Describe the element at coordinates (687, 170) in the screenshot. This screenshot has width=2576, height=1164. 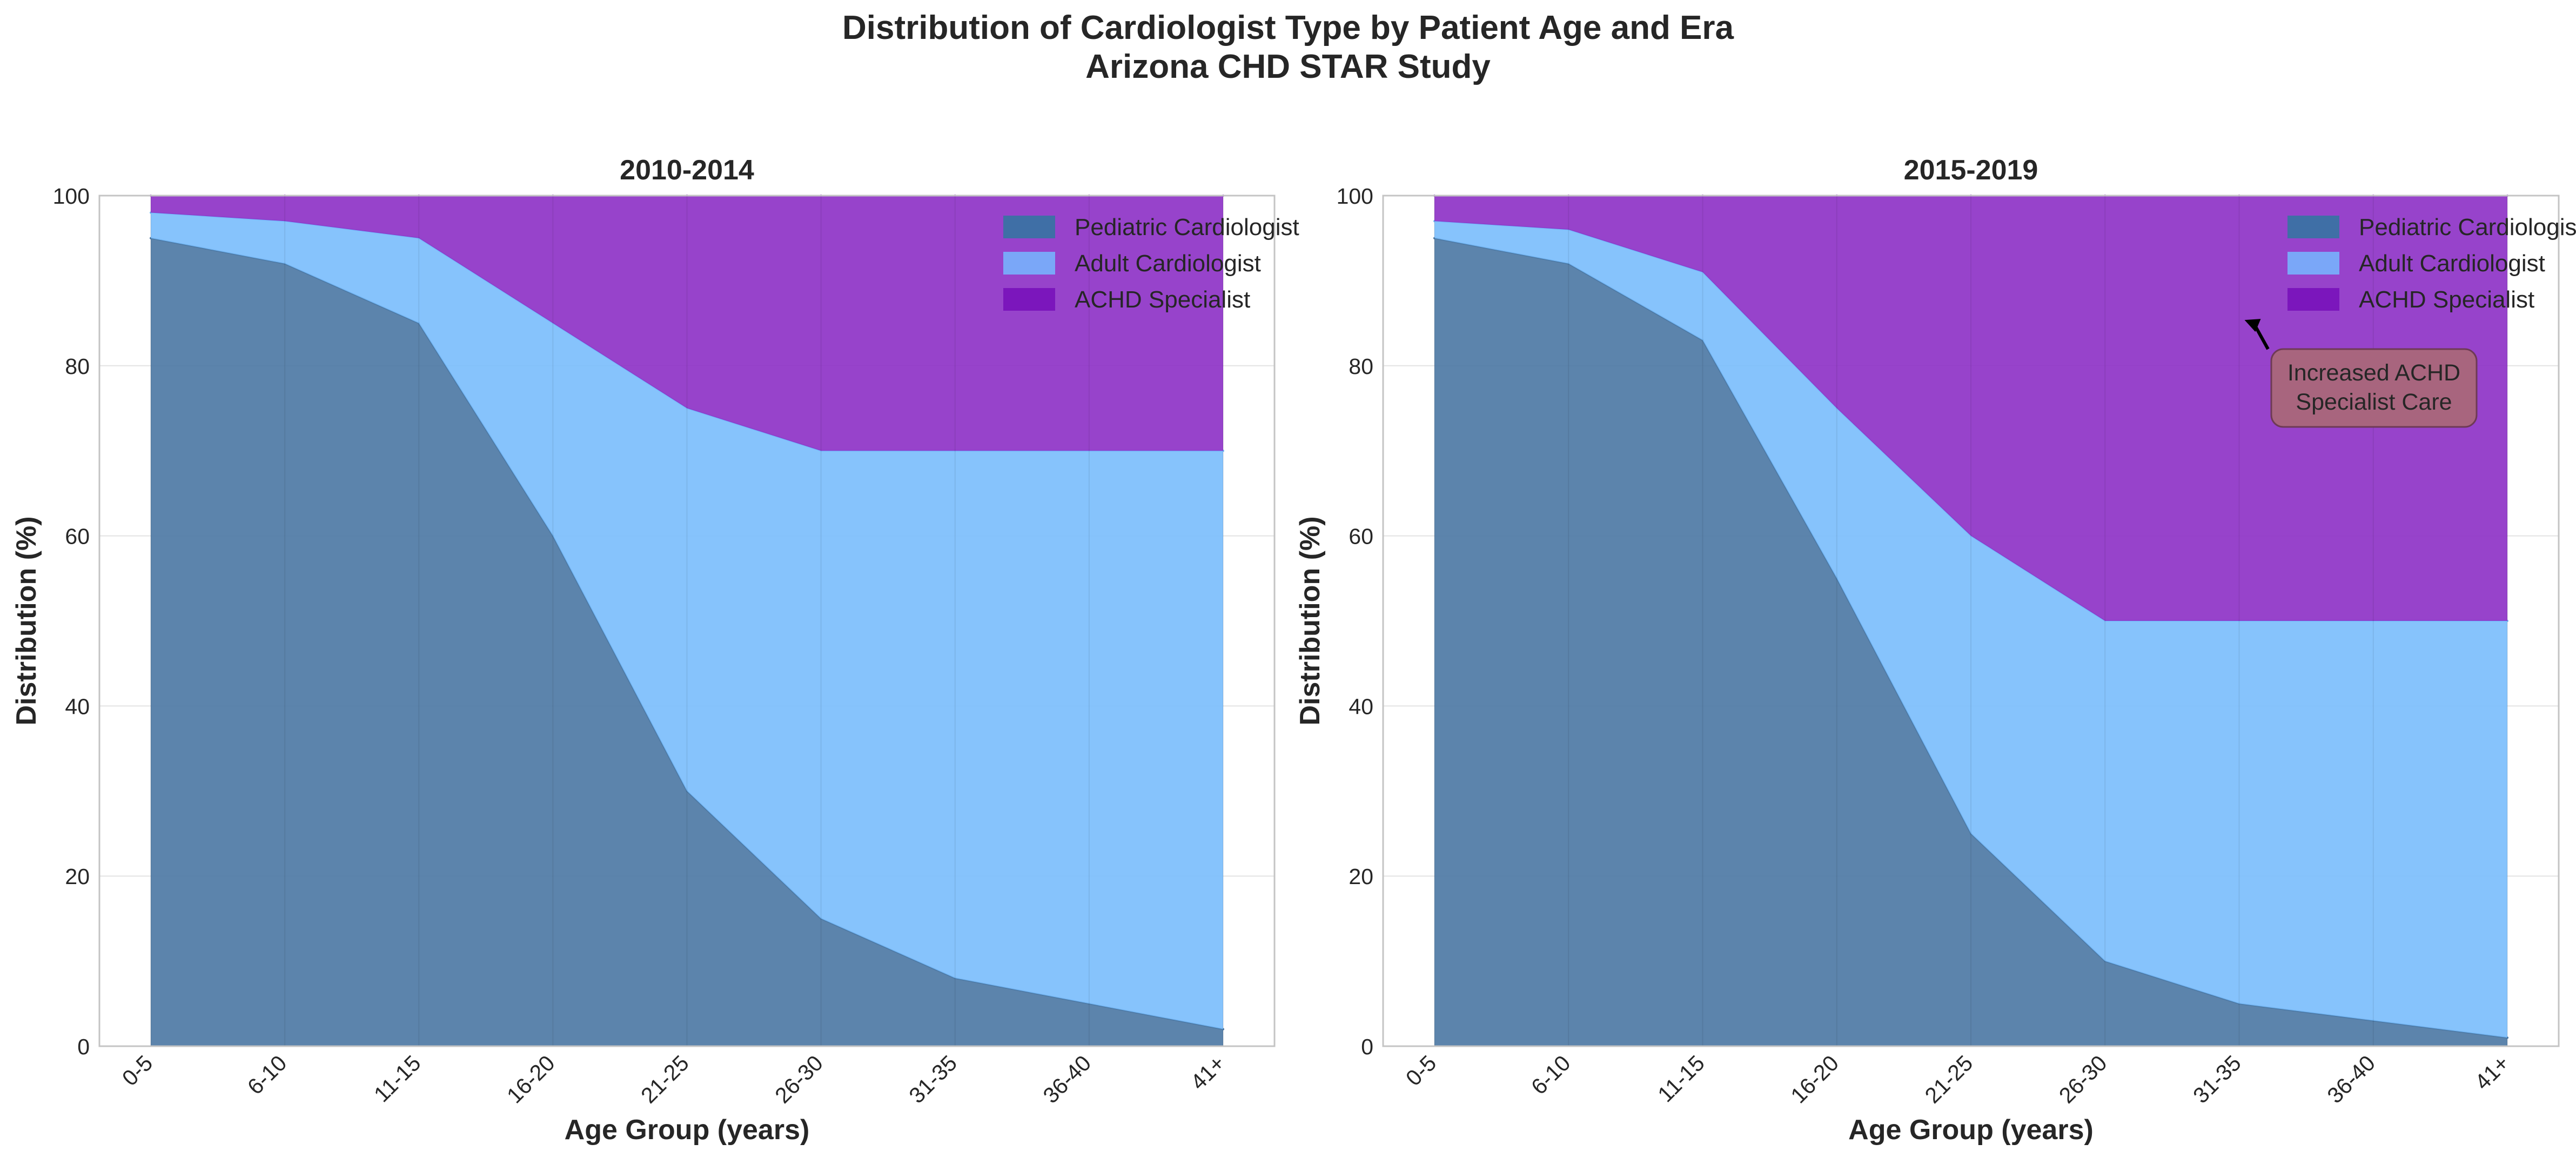
I see `panel-title: 2010-2014` at that location.